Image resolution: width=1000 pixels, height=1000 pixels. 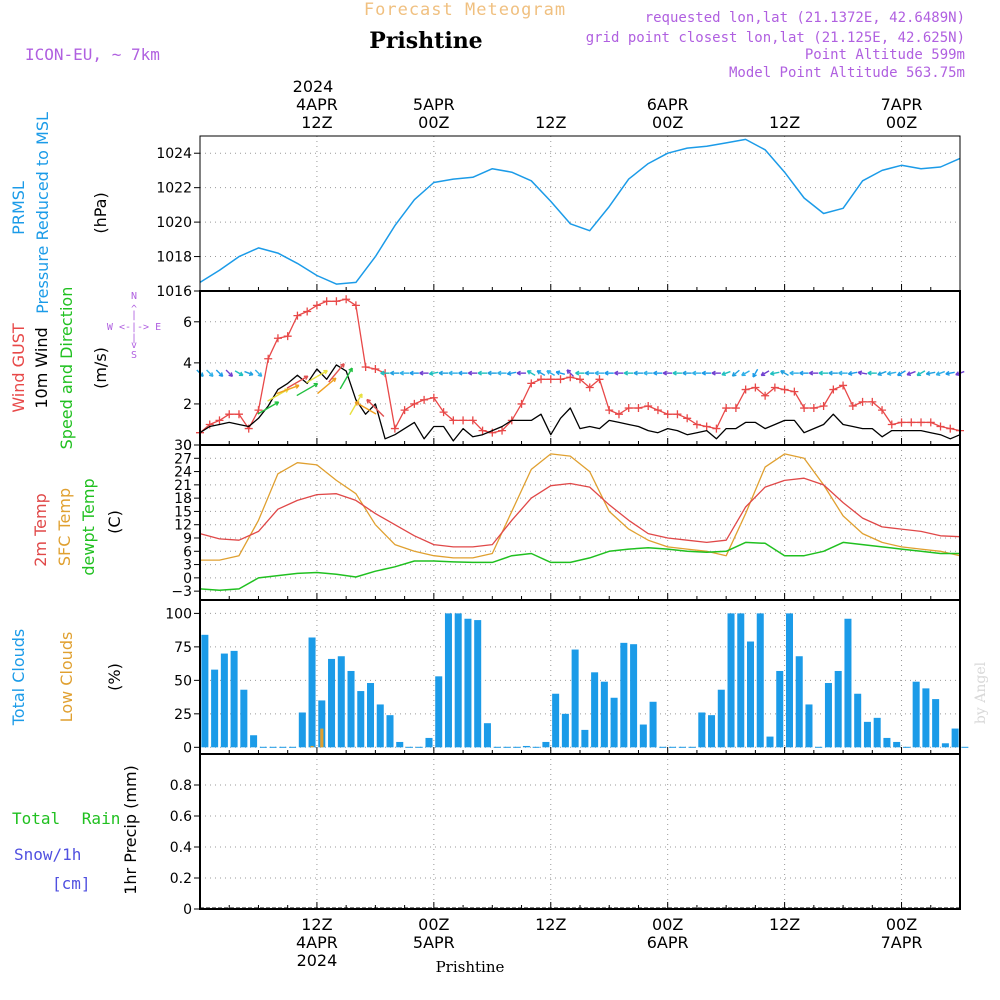 What do you see at coordinates (470, 967) in the screenshot?
I see `footer-location: Prishtine` at bounding box center [470, 967].